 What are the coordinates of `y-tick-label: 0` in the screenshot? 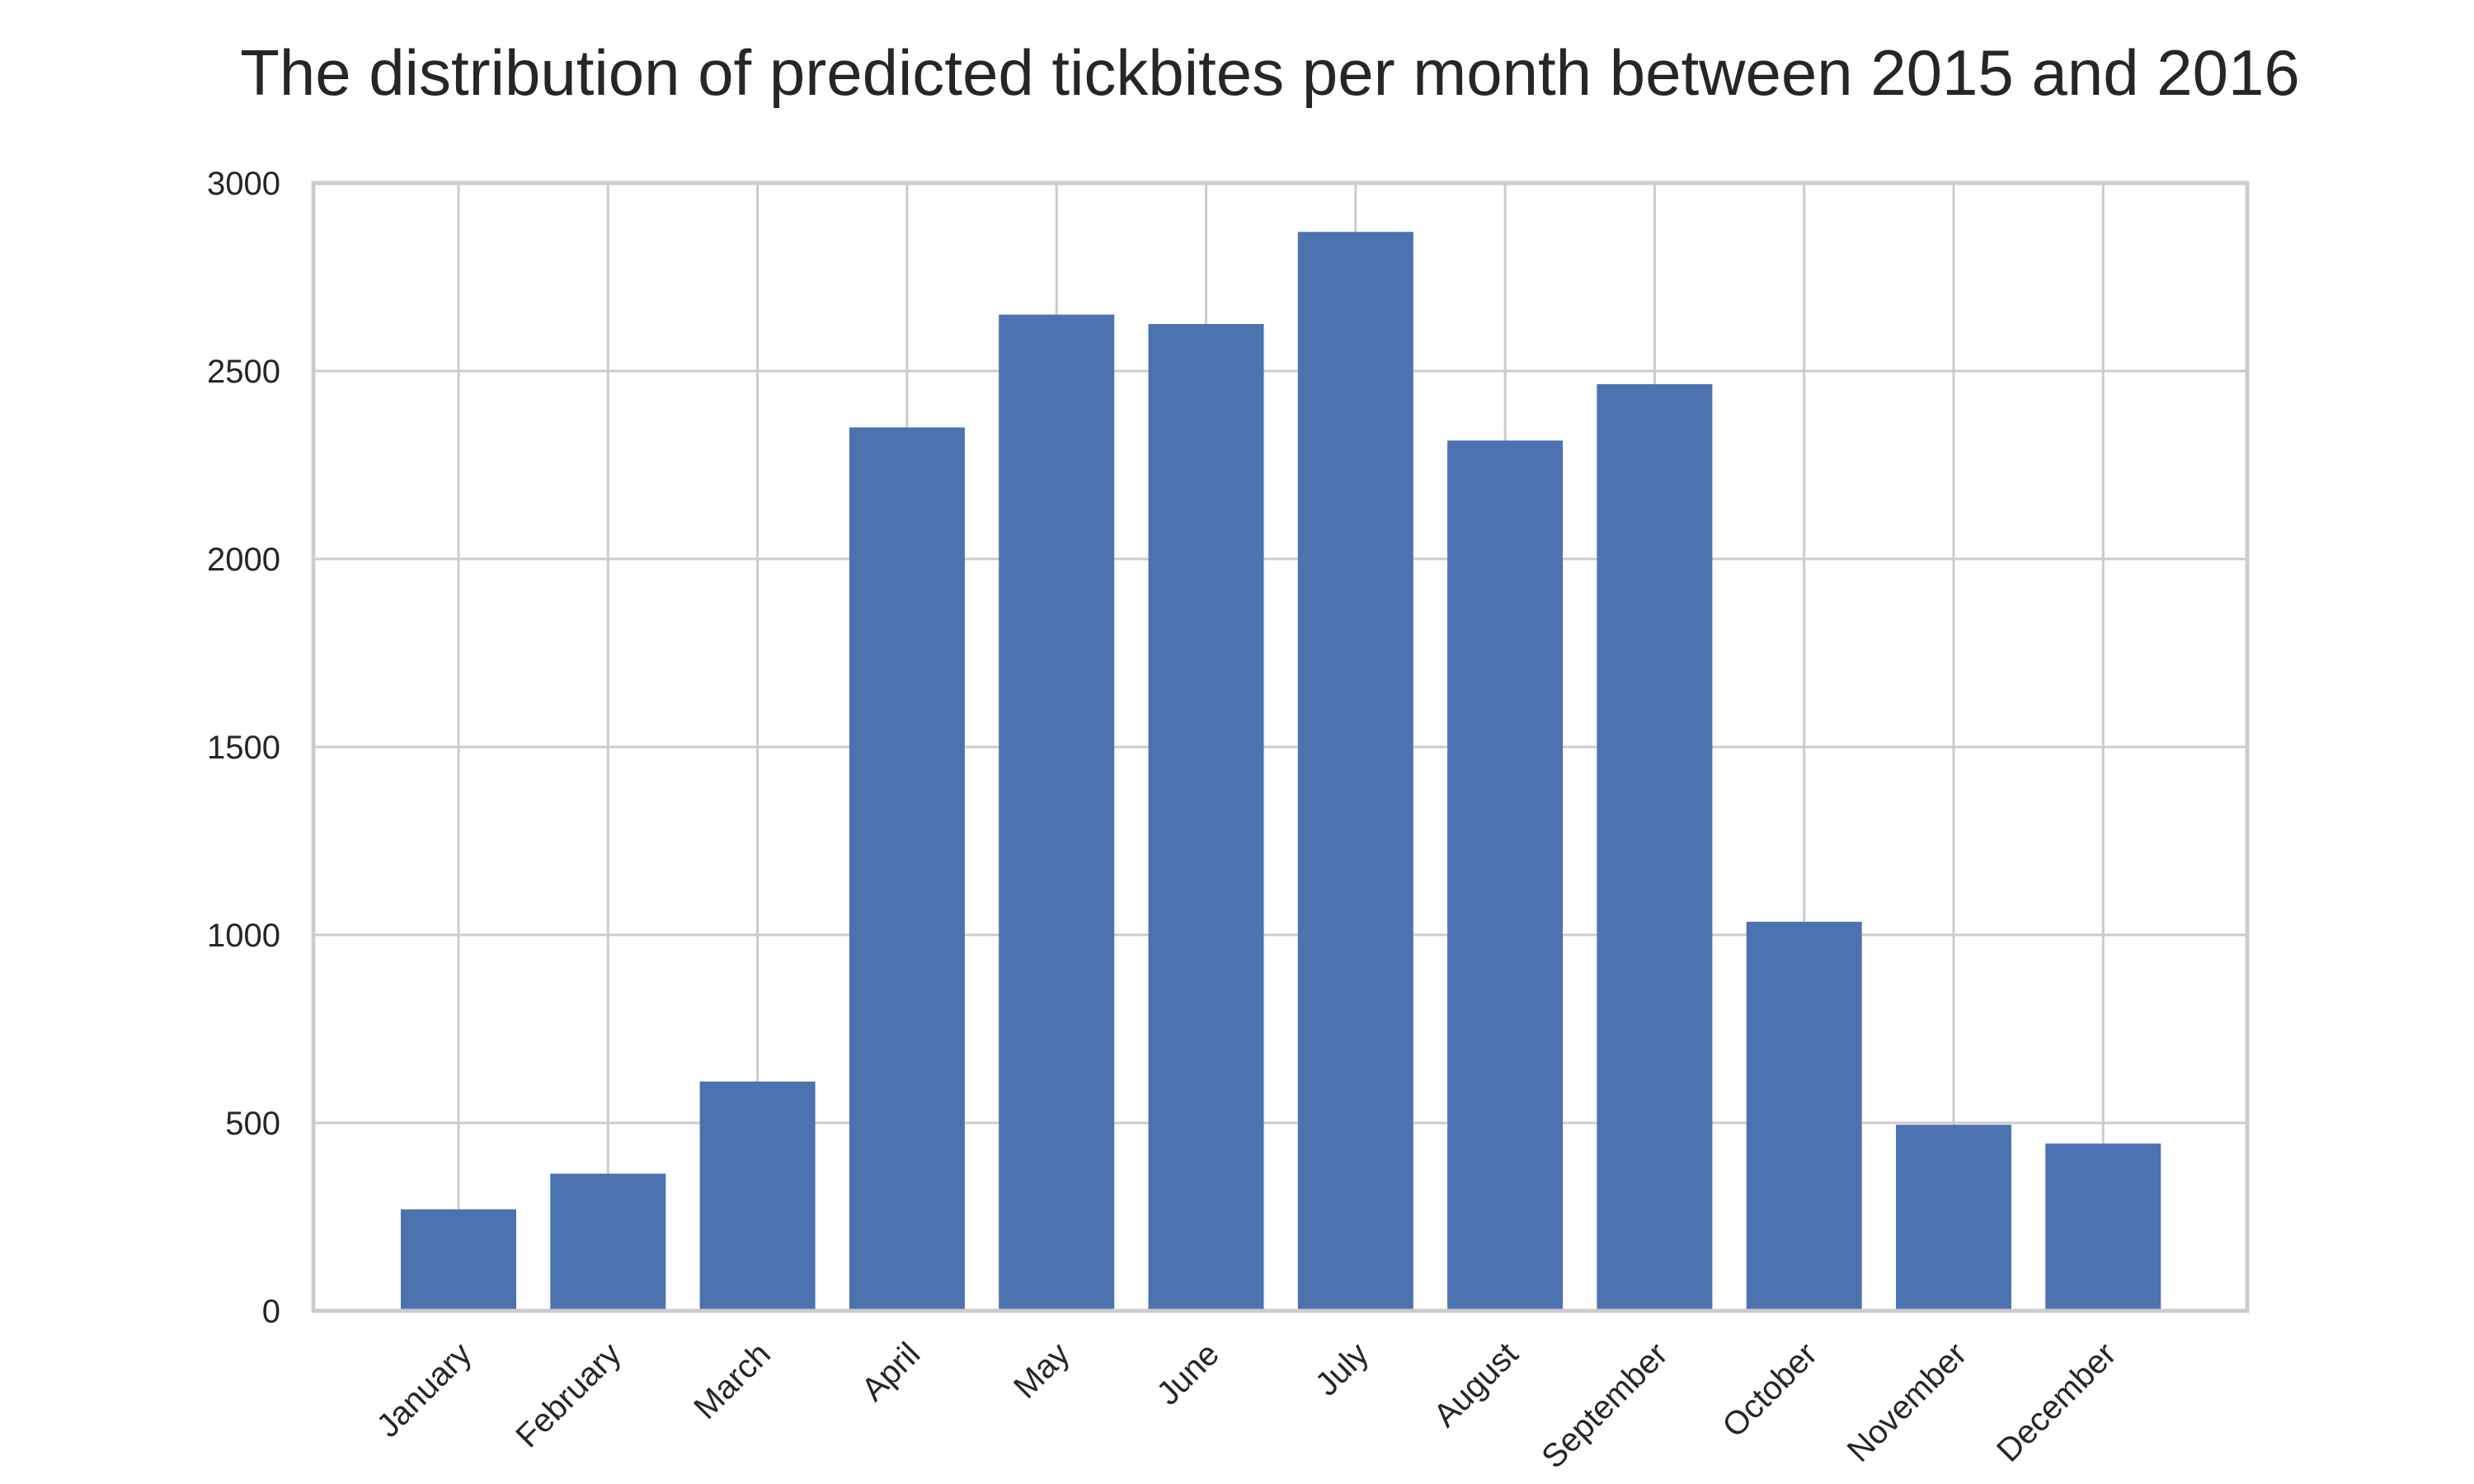 It's located at (271, 1312).